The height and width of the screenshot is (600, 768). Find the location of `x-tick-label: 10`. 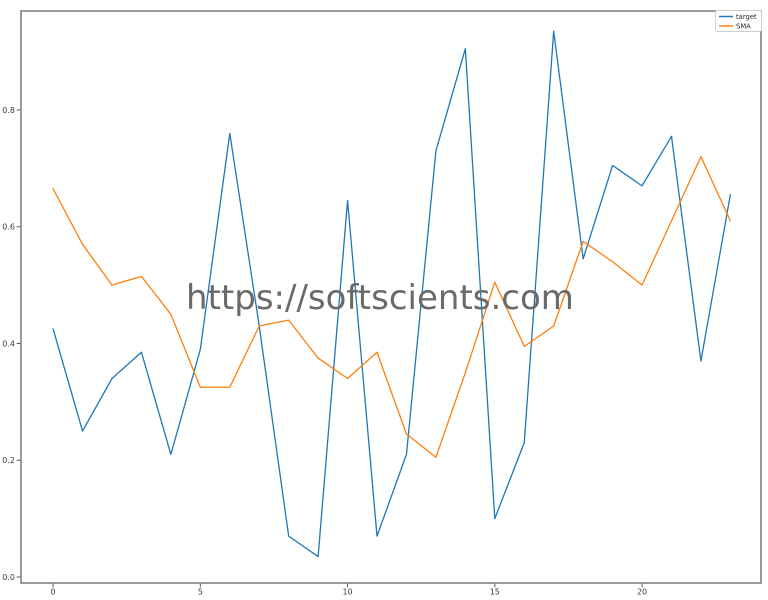

x-tick-label: 10 is located at coordinates (347, 592).